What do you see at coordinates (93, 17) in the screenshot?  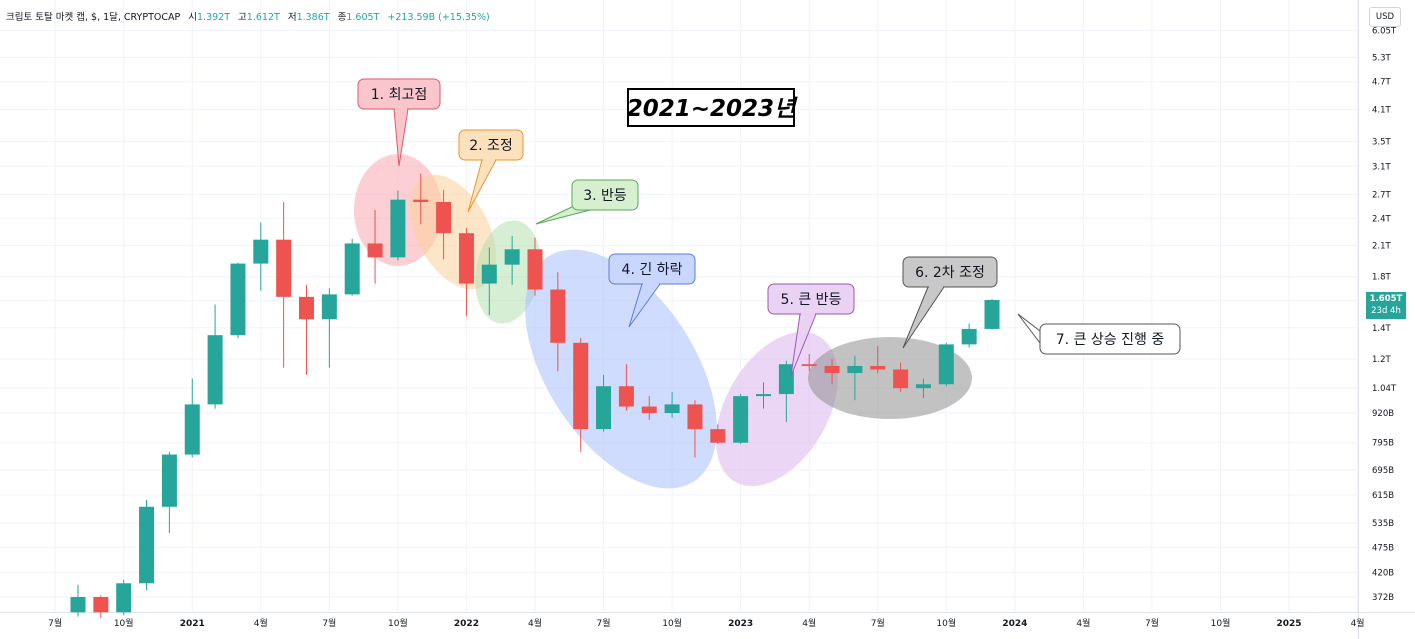 I see `symbol-title: 크립토 토탈 마켓 캡, $, 1달, CRYPTOCAP` at bounding box center [93, 17].